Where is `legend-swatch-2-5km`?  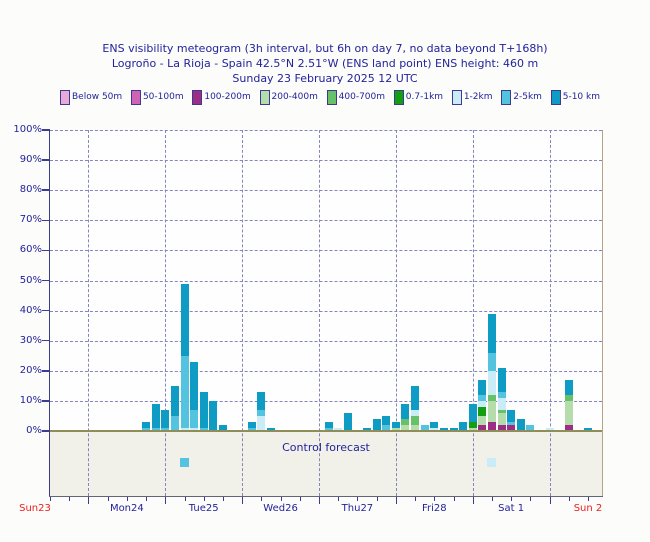
legend-swatch-2-5km is located at coordinates (506, 97).